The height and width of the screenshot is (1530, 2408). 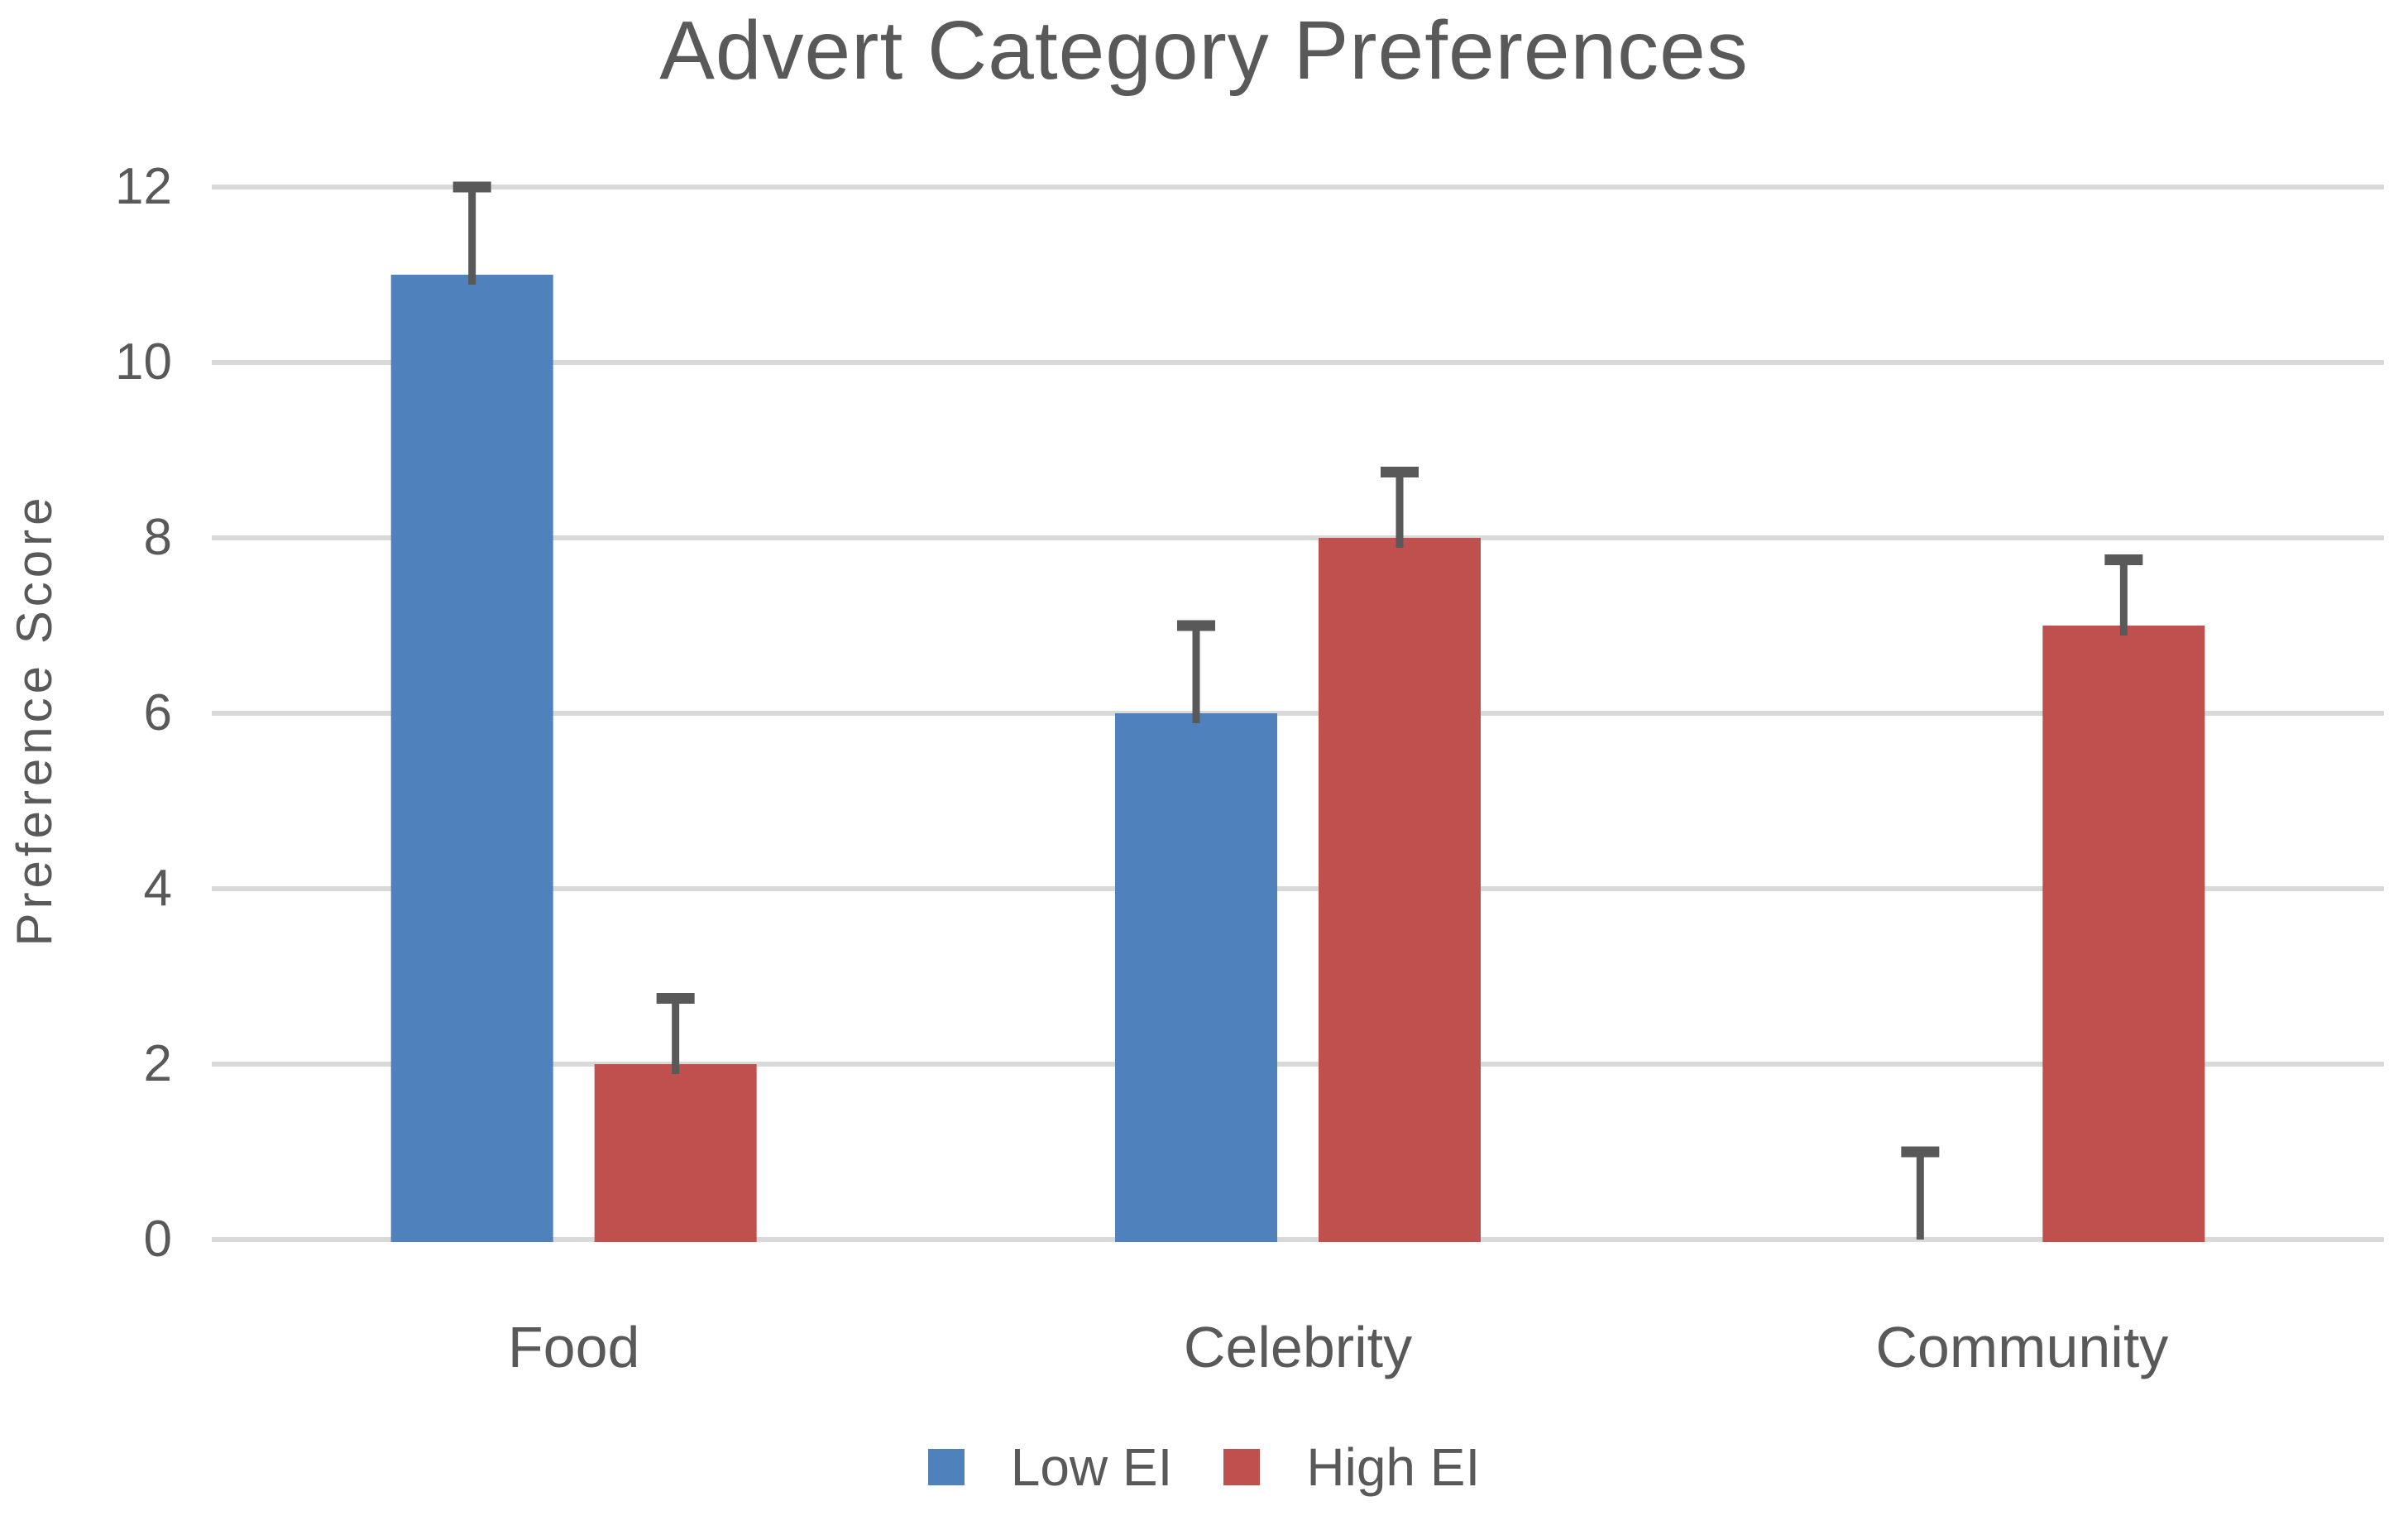 What do you see at coordinates (2022, 1347) in the screenshot?
I see `category-label-community: Community` at bounding box center [2022, 1347].